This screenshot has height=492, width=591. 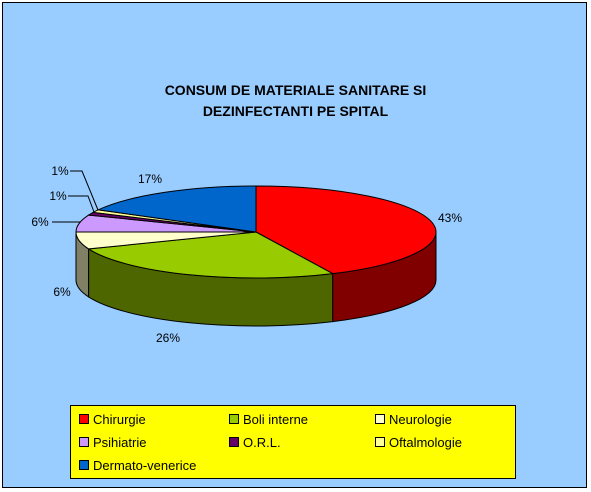 What do you see at coordinates (211, 255) in the screenshot?
I see `pie-slice-boli-interne` at bounding box center [211, 255].